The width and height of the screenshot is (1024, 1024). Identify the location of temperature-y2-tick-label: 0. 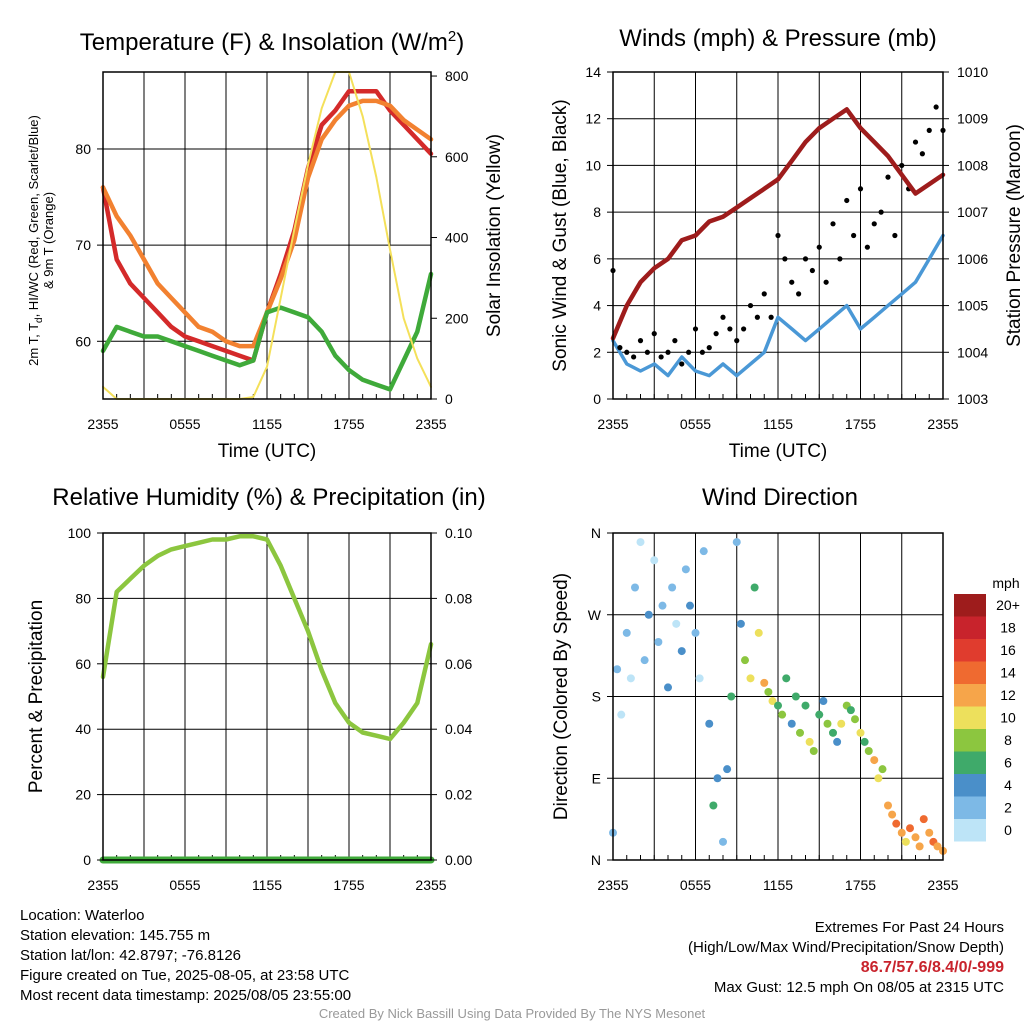
(449, 399).